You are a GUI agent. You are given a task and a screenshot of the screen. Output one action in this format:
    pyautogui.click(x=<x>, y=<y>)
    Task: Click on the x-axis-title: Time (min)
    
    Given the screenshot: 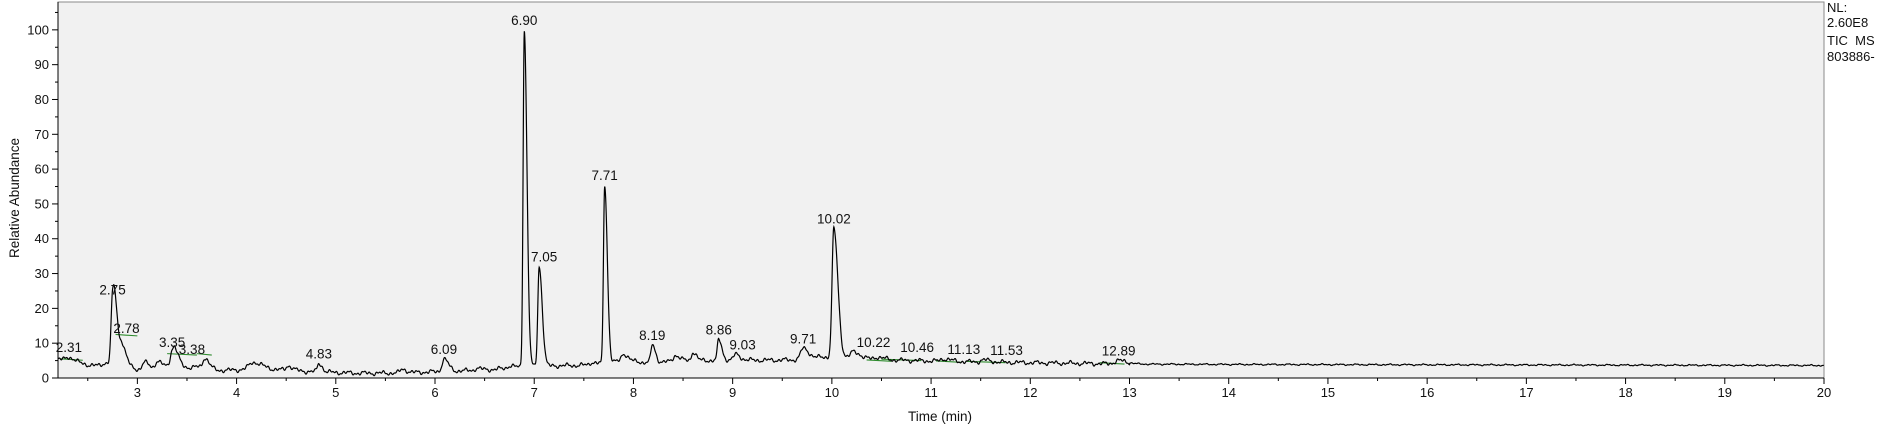 What is the action you would take?
    pyautogui.click(x=940, y=416)
    